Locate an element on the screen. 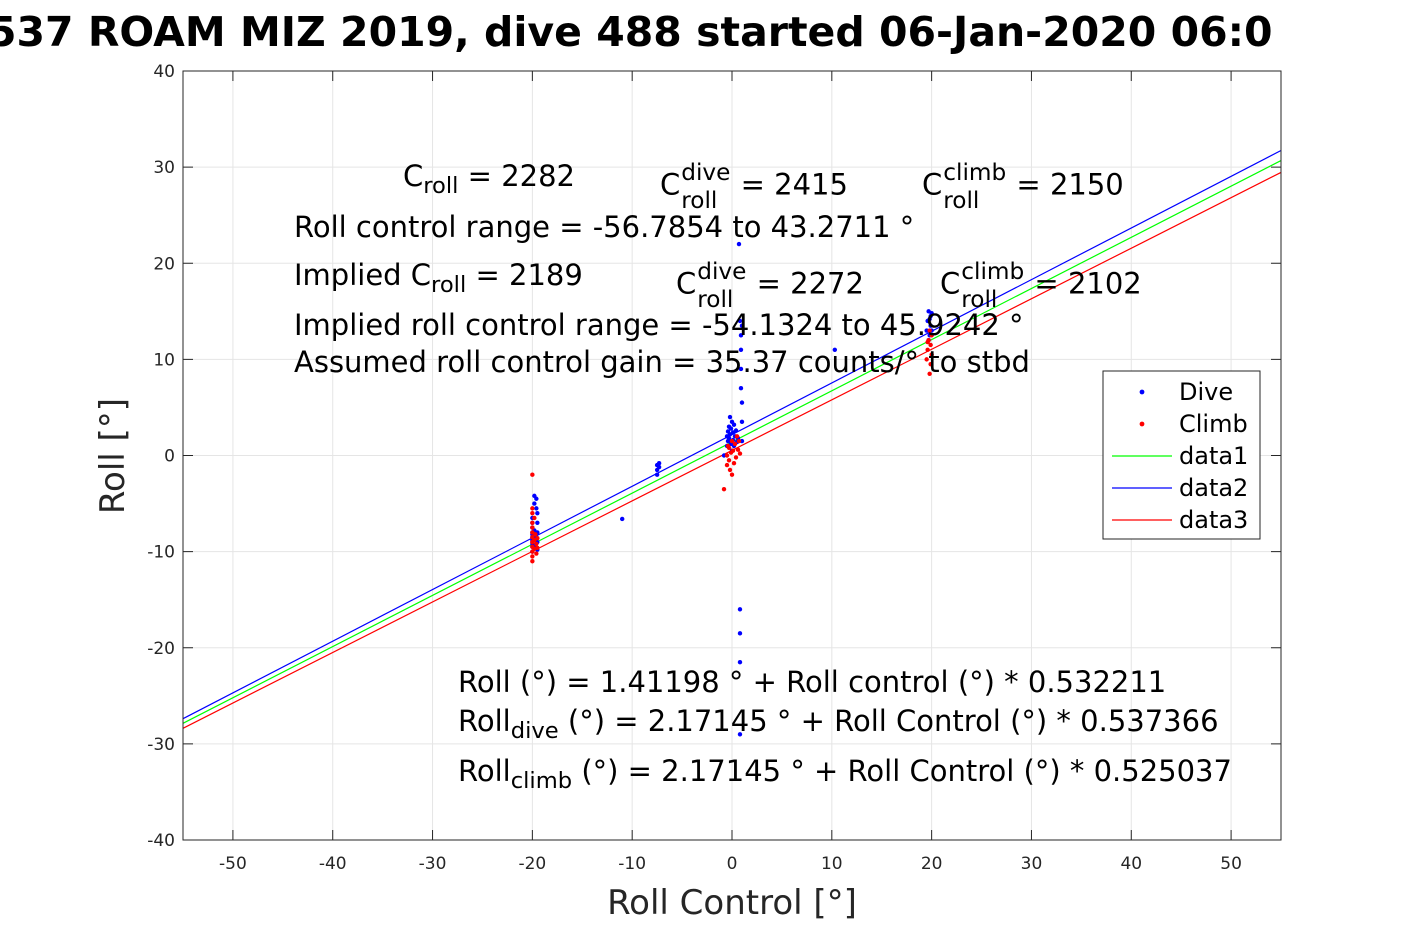 The height and width of the screenshot is (945, 1417). x-tick-label: -30 is located at coordinates (433, 864).